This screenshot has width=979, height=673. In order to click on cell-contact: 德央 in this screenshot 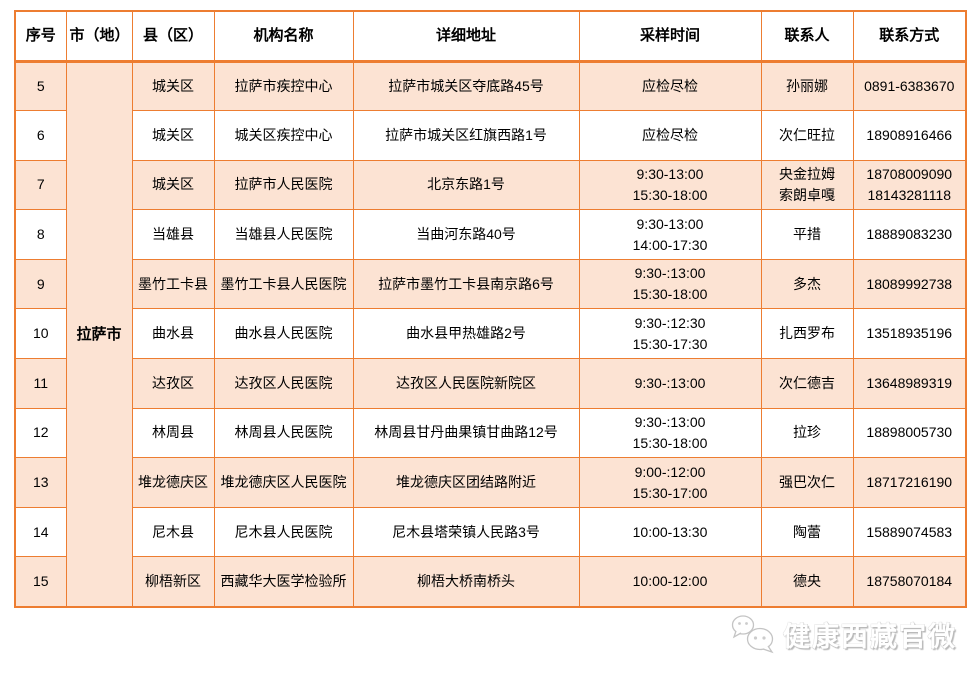, I will do `click(807, 582)`.